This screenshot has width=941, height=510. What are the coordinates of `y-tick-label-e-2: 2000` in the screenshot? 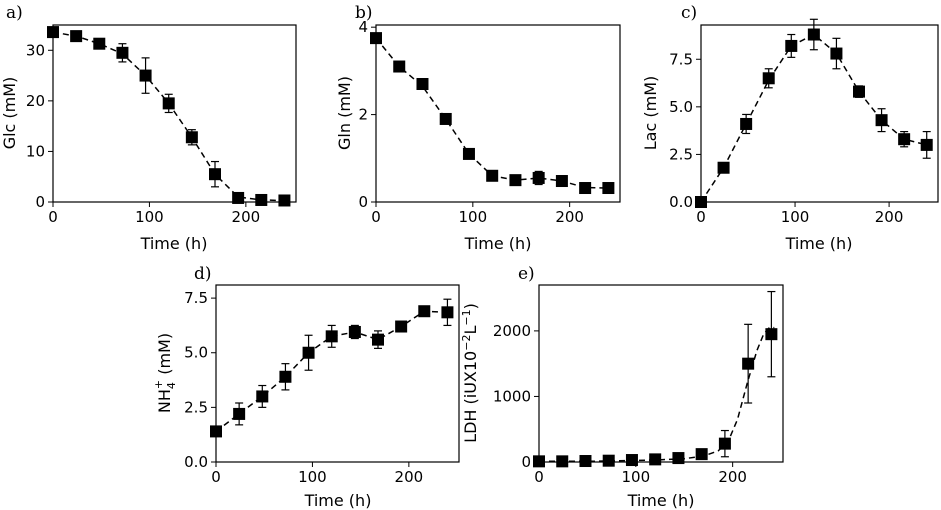 It's located at (512, 331).